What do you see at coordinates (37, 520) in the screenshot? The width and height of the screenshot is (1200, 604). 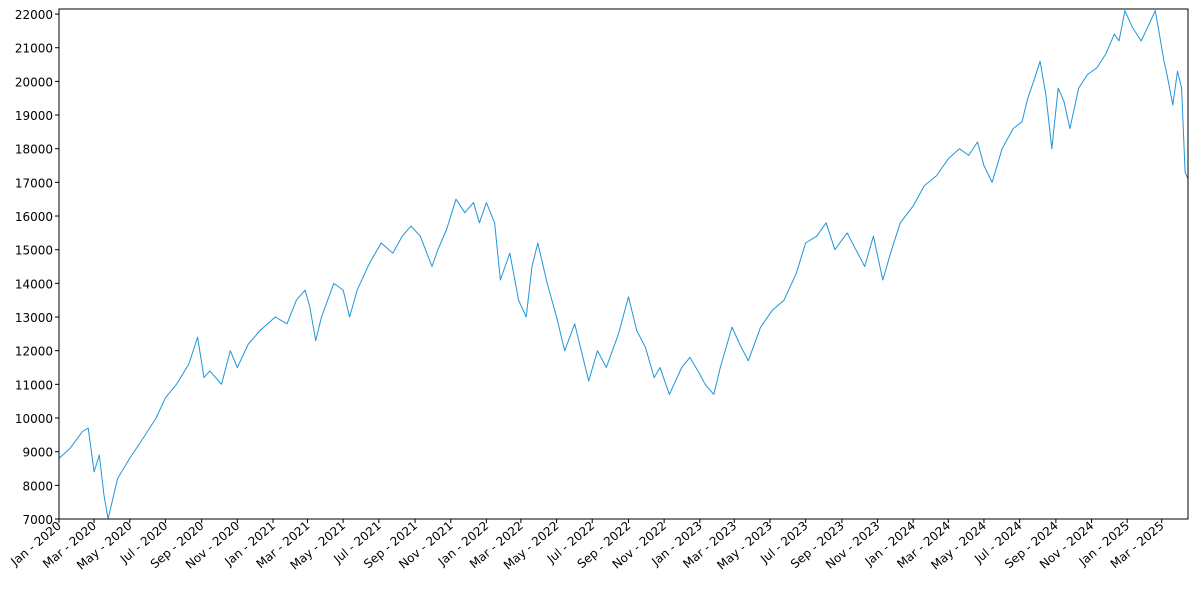 I see `y-tick-label-0: 7000` at bounding box center [37, 520].